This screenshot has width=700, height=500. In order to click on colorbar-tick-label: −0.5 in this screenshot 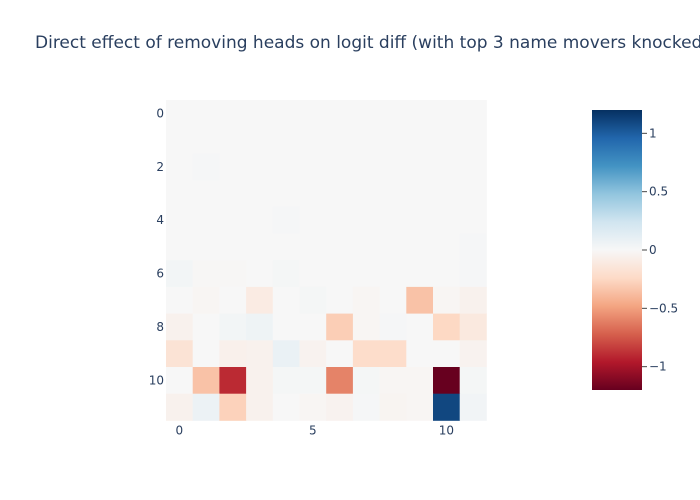, I will do `click(663, 308)`.